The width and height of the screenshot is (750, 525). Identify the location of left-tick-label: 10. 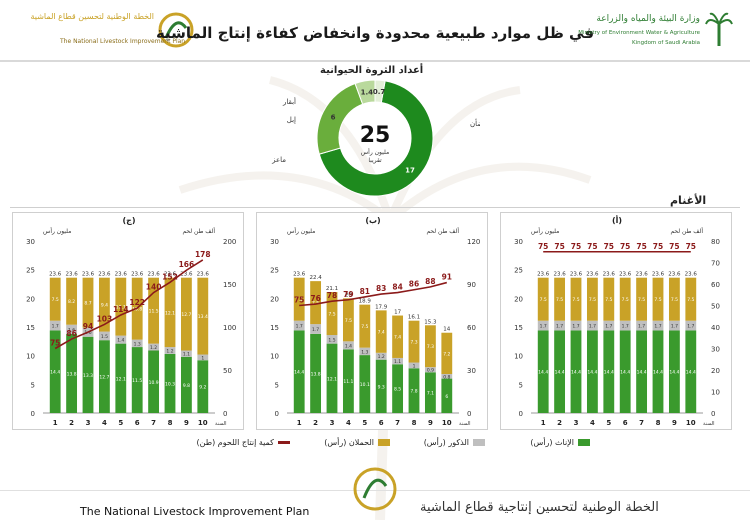
(274, 357).